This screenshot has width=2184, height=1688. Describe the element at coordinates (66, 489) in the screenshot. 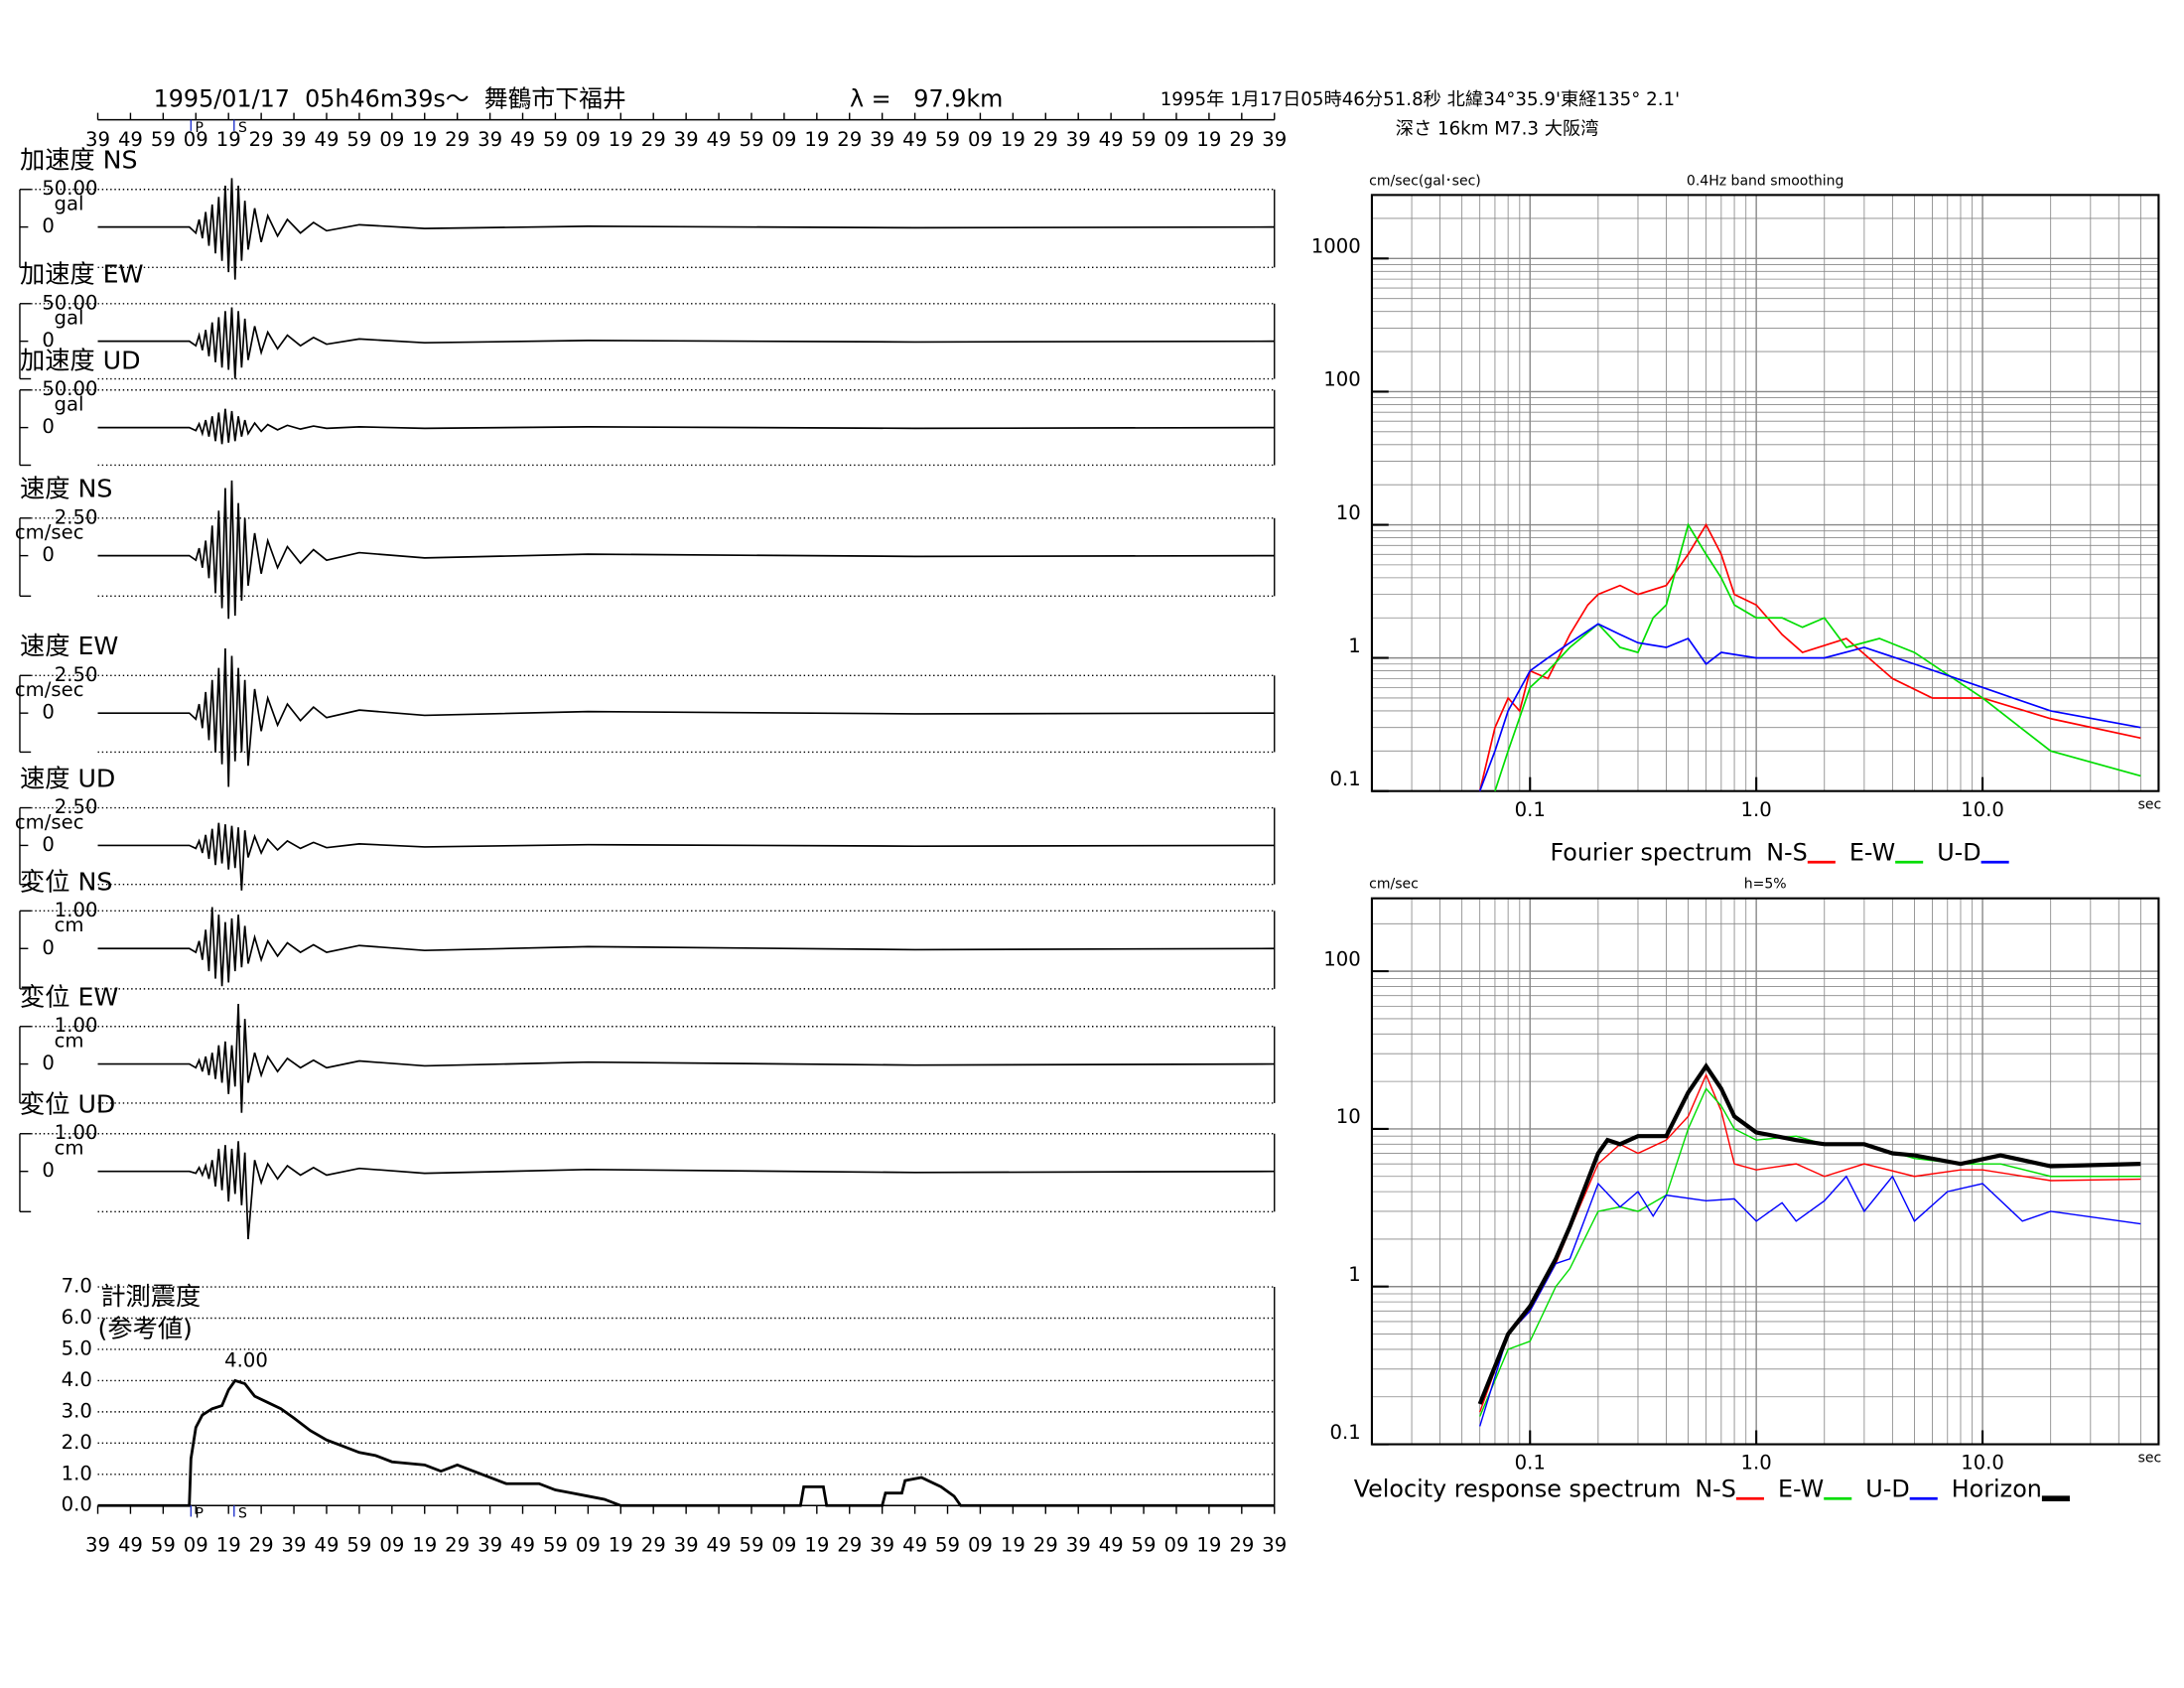

I see `trace-title: 速度 NS` at that location.